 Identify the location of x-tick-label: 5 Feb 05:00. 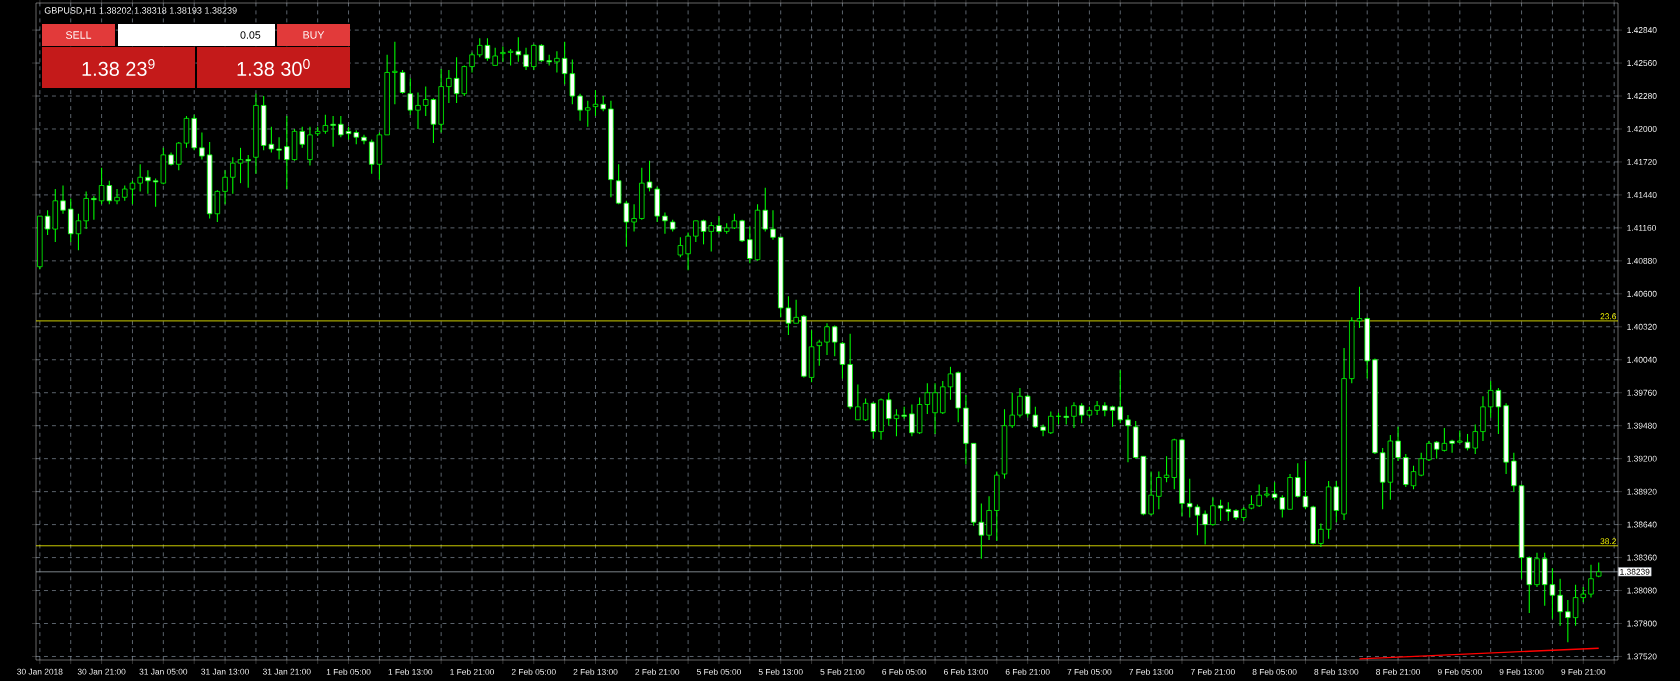
(718, 671).